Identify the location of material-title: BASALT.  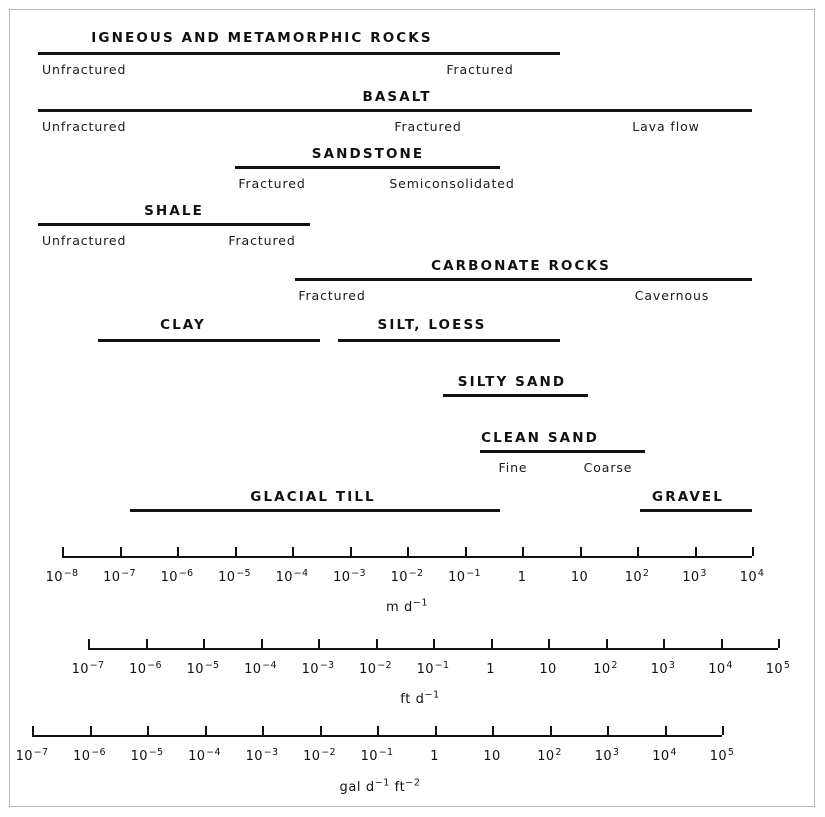
(397, 97).